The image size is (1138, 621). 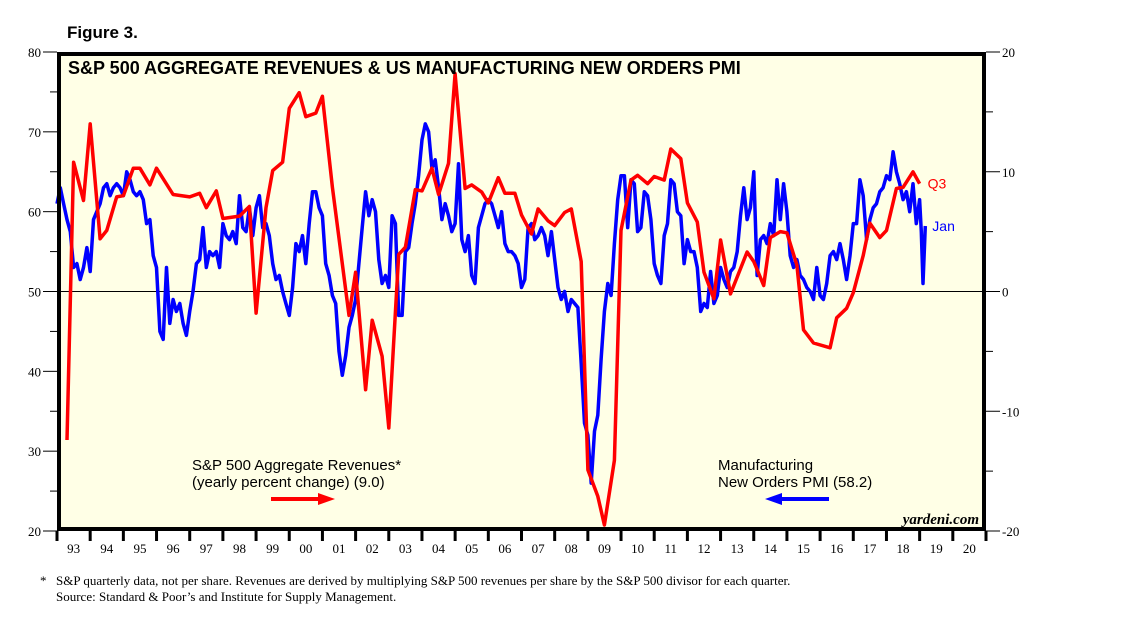 I want to click on left-tick-label: 30, so click(x=34, y=451).